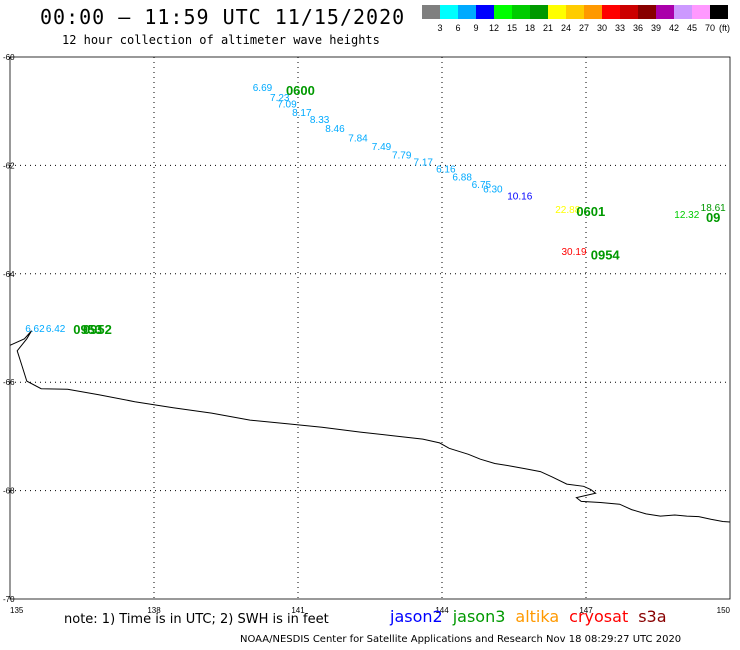 The image size is (740, 650). What do you see at coordinates (475, 28) in the screenshot?
I see `color-scale-label: 9` at bounding box center [475, 28].